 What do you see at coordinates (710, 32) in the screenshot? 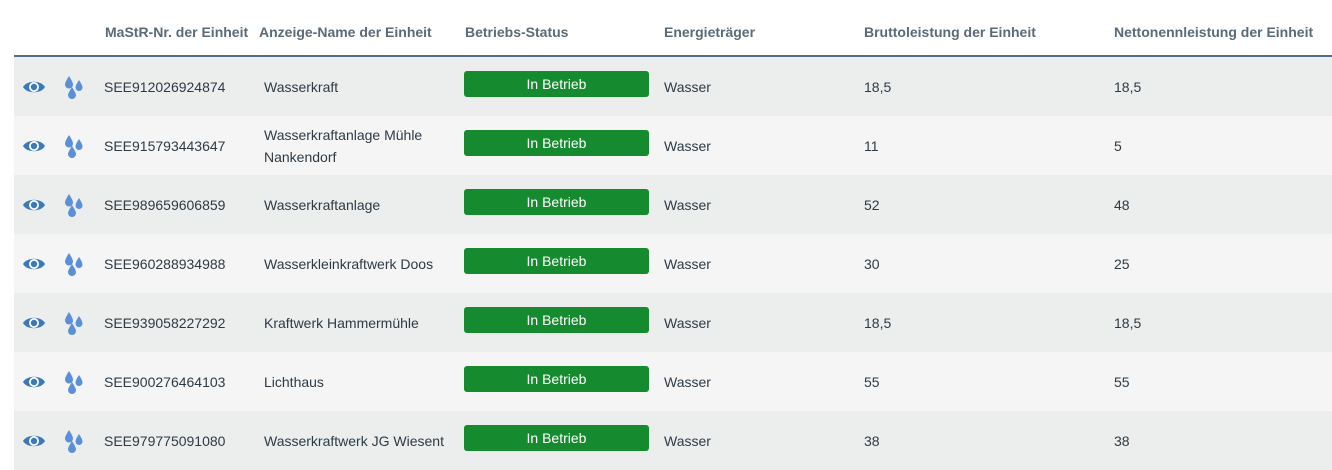
I see `header-energy: Energieträger` at bounding box center [710, 32].